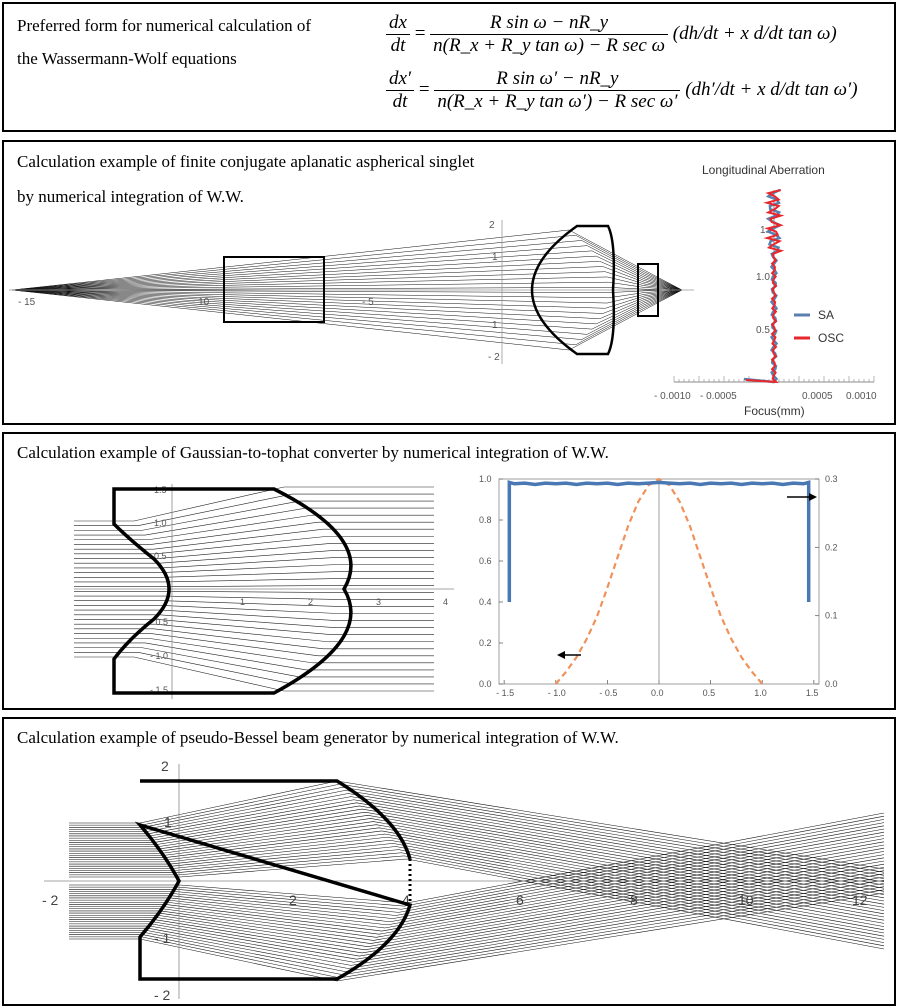 This screenshot has width=900, height=1008. I want to click on tophat-lens-diagram: 1 2 3 4 1.5 1.0 0.5 - 0.5 - 1.0 - 1.5, so click(264, 591).